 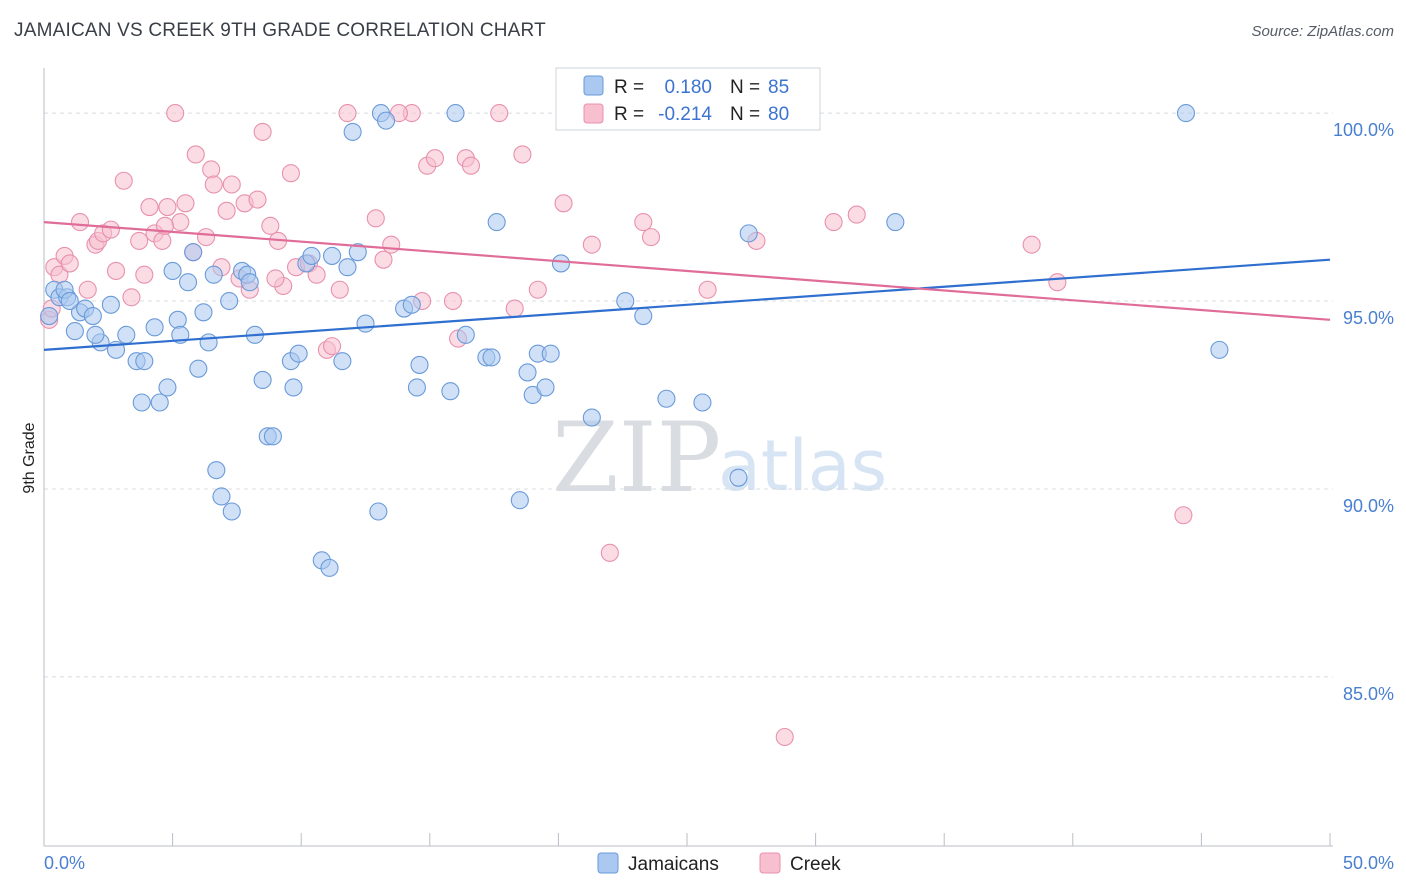 I want to click on series-legend-jamaicans: Jamaicans, so click(x=673, y=864).